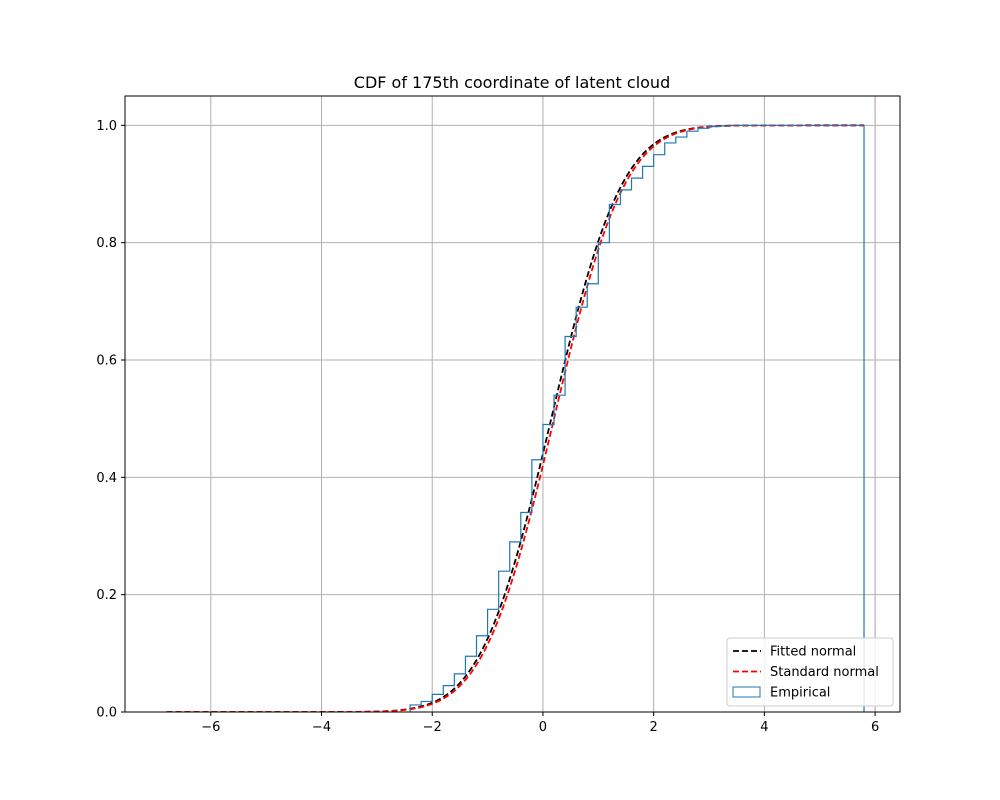 The image size is (1000, 800). I want to click on x-tick-label: 0, so click(543, 727).